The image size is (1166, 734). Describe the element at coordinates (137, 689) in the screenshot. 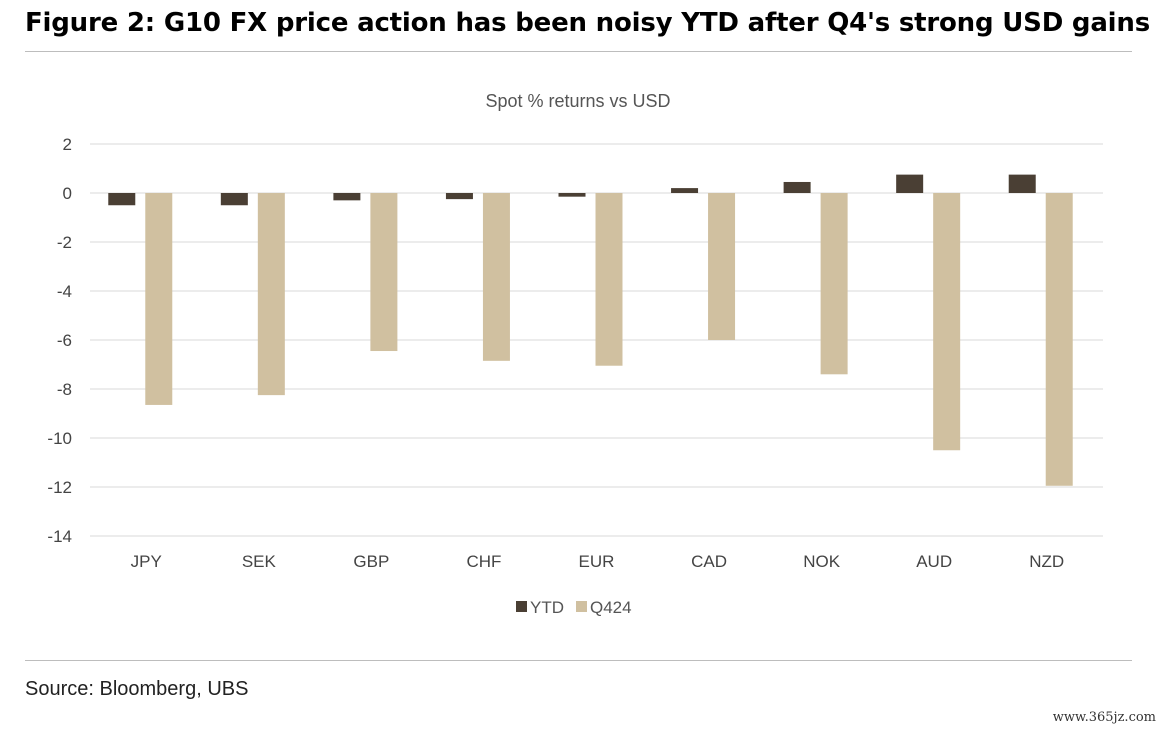

I see `source-note: Source: Bloomberg, UBS` at that location.